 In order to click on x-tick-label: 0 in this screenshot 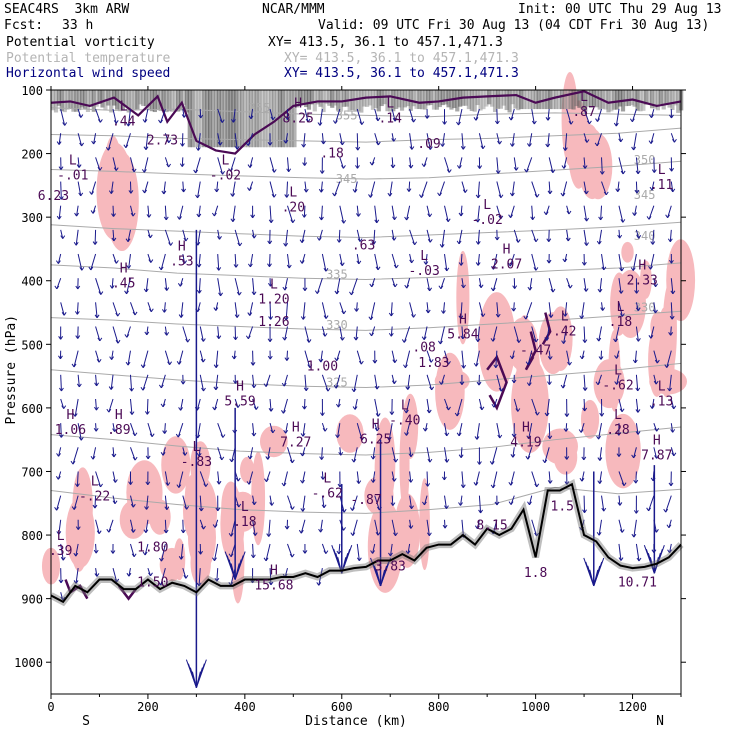, I will do `click(50, 707)`.